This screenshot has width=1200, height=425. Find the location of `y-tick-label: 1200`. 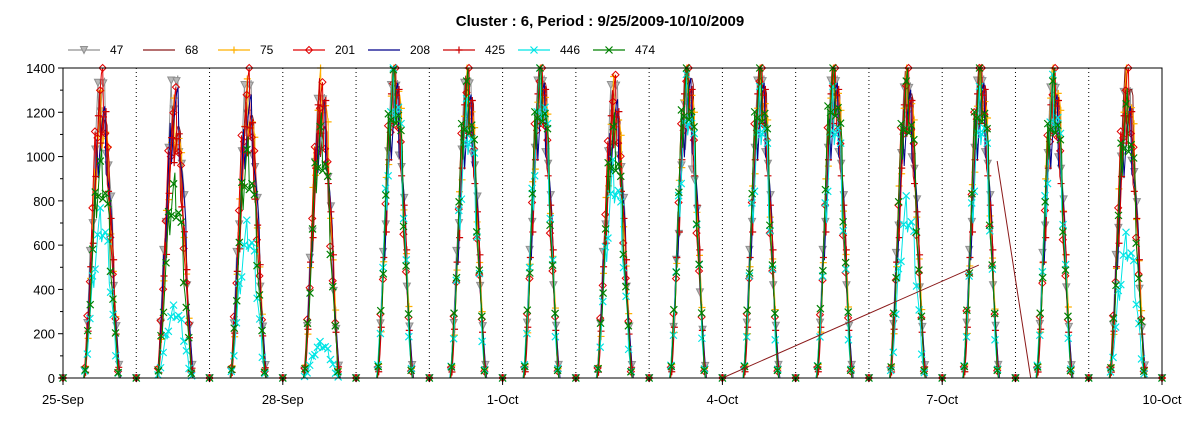

y-tick-label: 1200 is located at coordinates (40, 112).